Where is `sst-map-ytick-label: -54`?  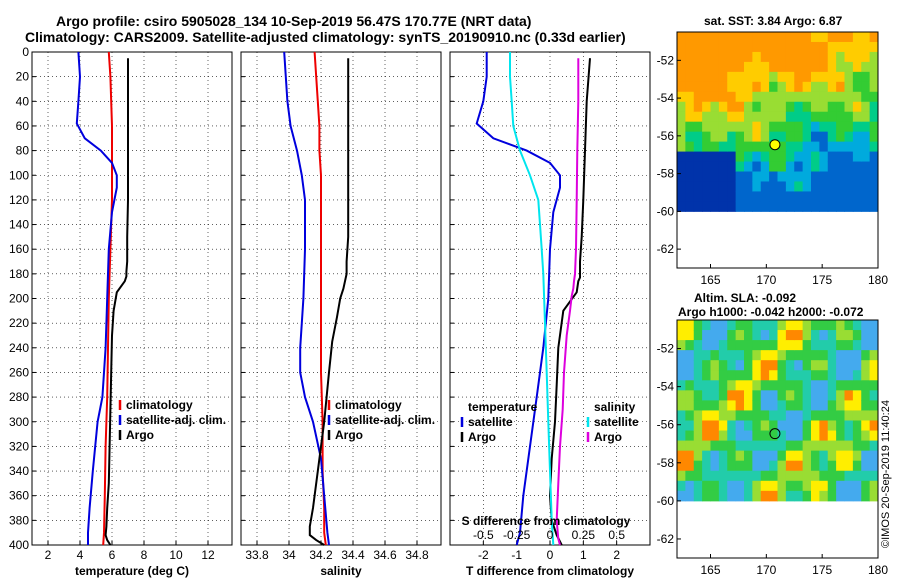 sst-map-ytick-label: -54 is located at coordinates (666, 98).